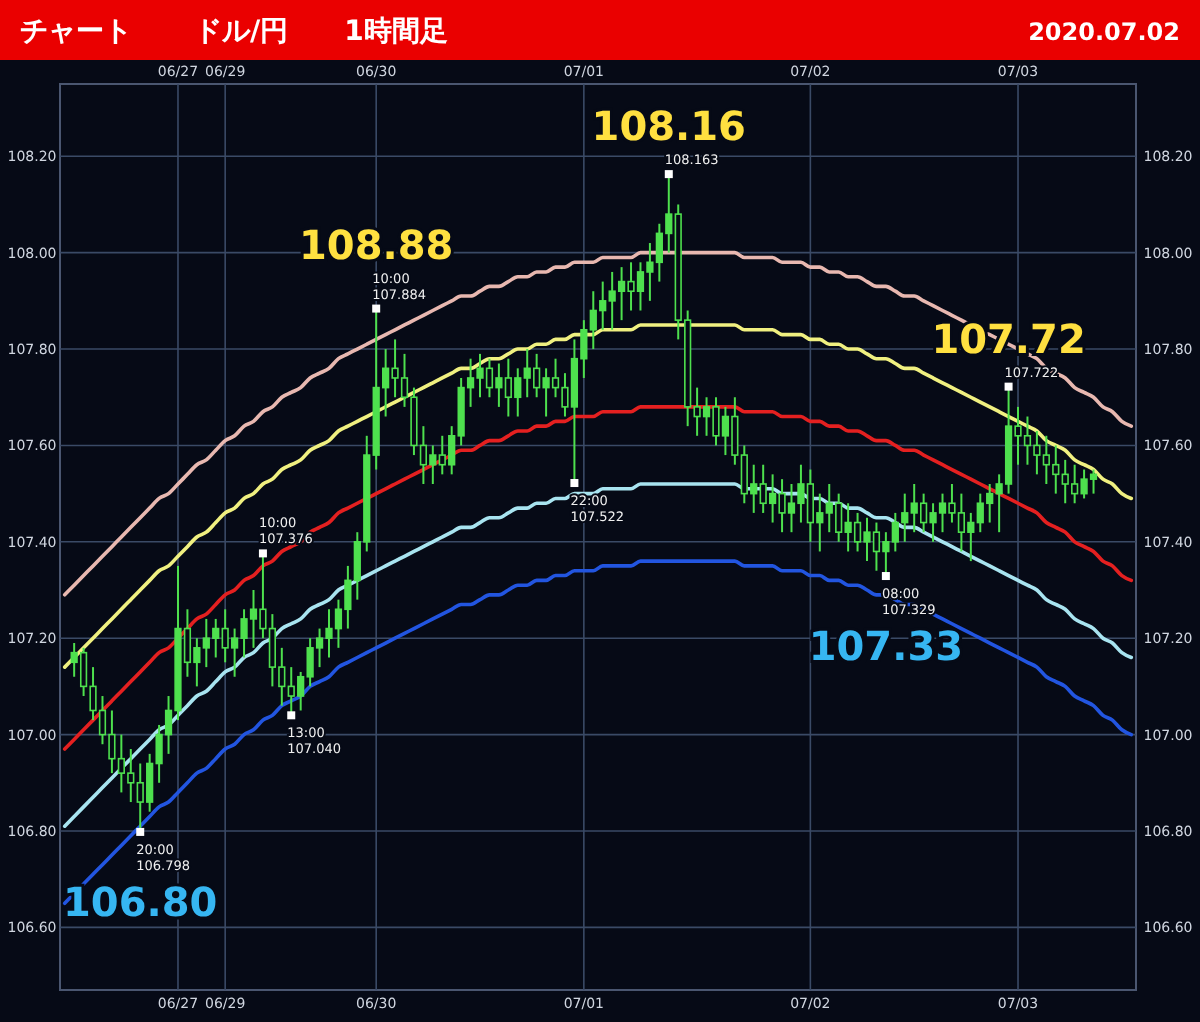 This screenshot has height=1022, width=1200. I want to click on annotation: 108.16, so click(668, 126).